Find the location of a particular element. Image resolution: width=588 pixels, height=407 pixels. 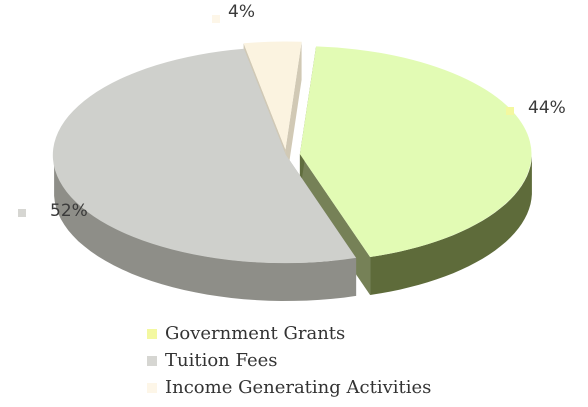

legend-item-income-generating-activities: Income Generating Activities is located at coordinates (317, 387).